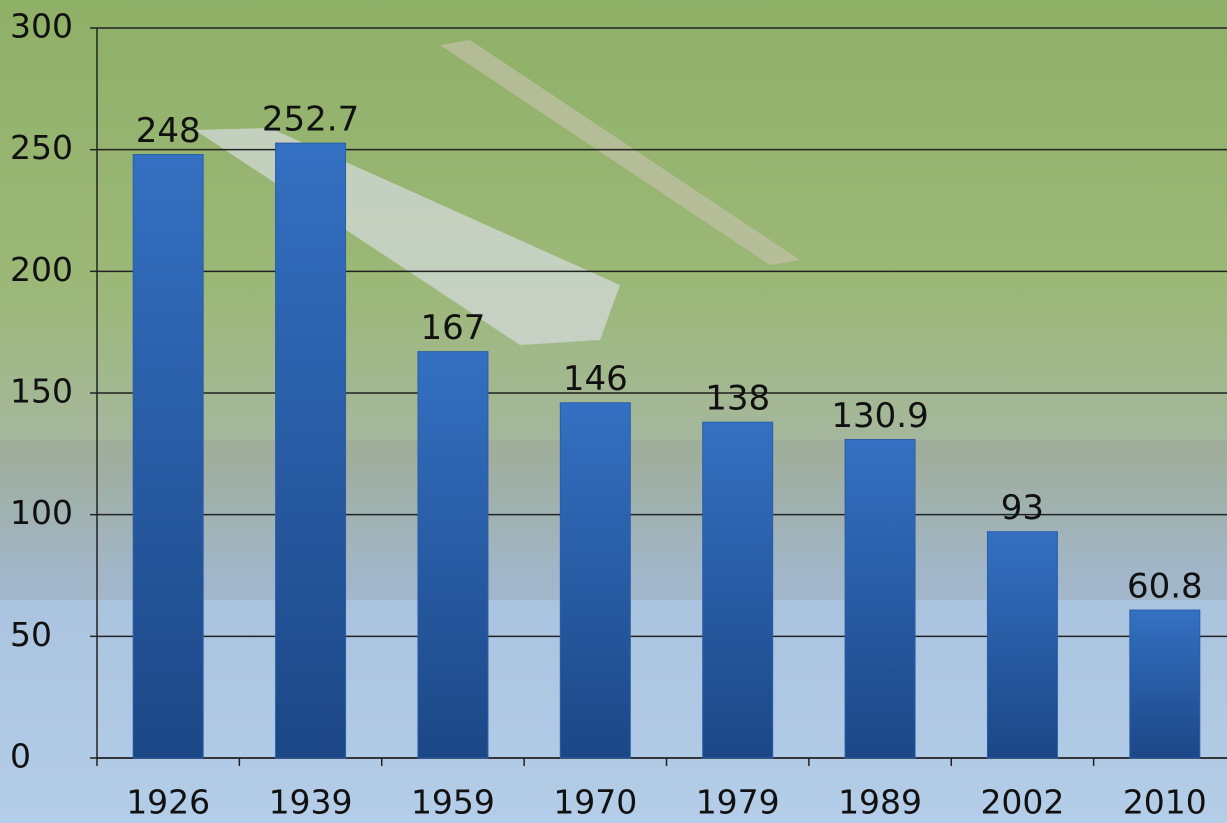 Image resolution: width=1227 pixels, height=823 pixels. Describe the element at coordinates (879, 416) in the screenshot. I see `value-label: 130.9` at that location.